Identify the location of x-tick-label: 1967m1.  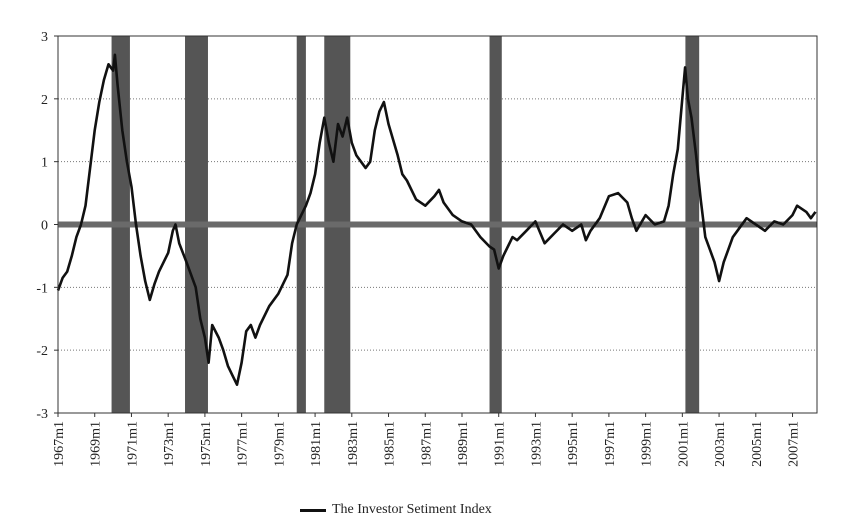
(59, 444).